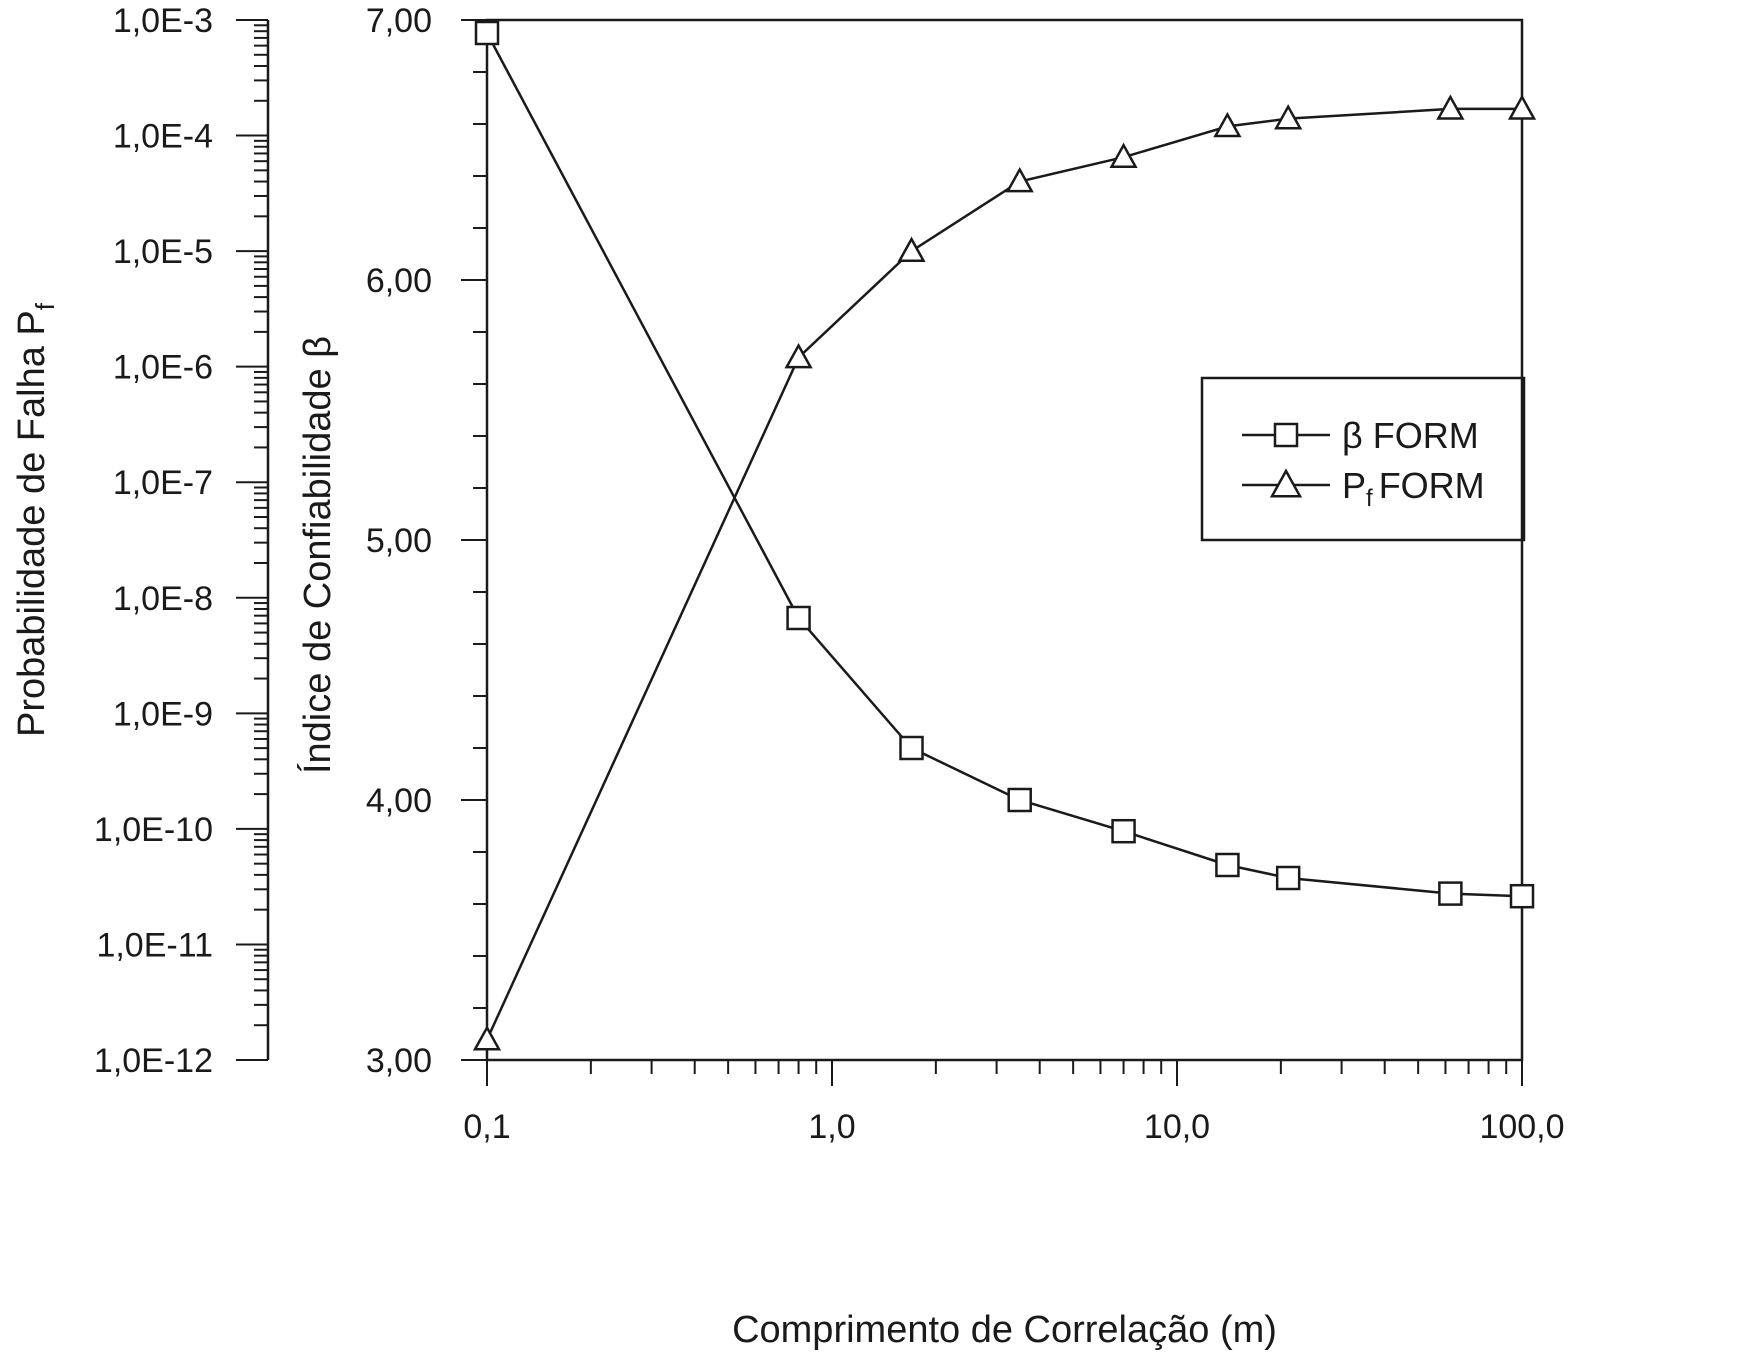 The height and width of the screenshot is (1362, 1744). I want to click on beta-tick-label: 3,00, so click(399, 1061).